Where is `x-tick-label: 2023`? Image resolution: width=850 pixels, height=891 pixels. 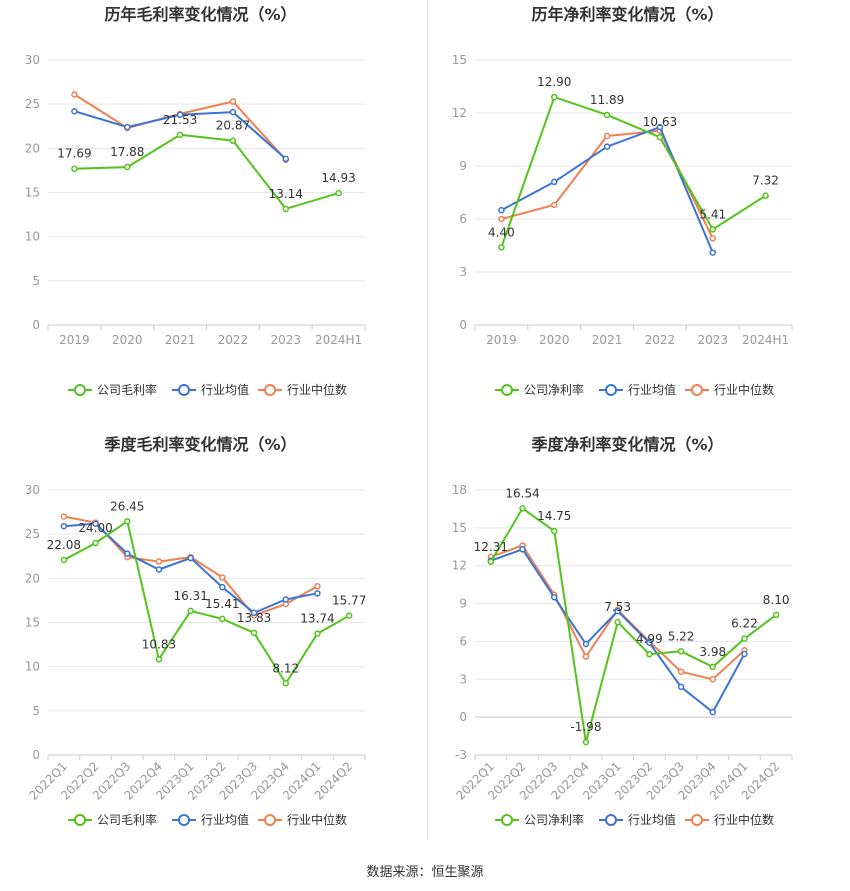
x-tick-label: 2023 is located at coordinates (285, 340).